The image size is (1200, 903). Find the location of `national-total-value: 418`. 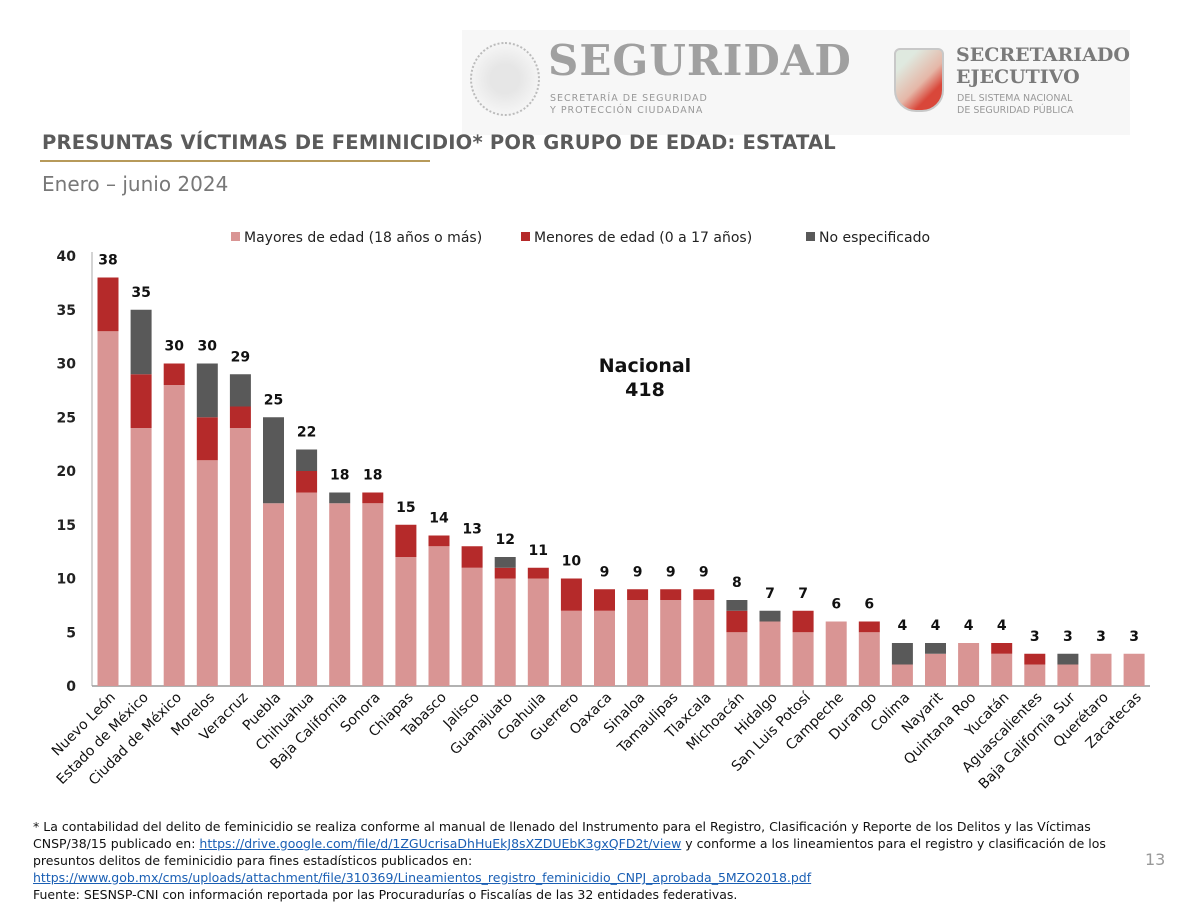

national-total-value: 418 is located at coordinates (645, 390).